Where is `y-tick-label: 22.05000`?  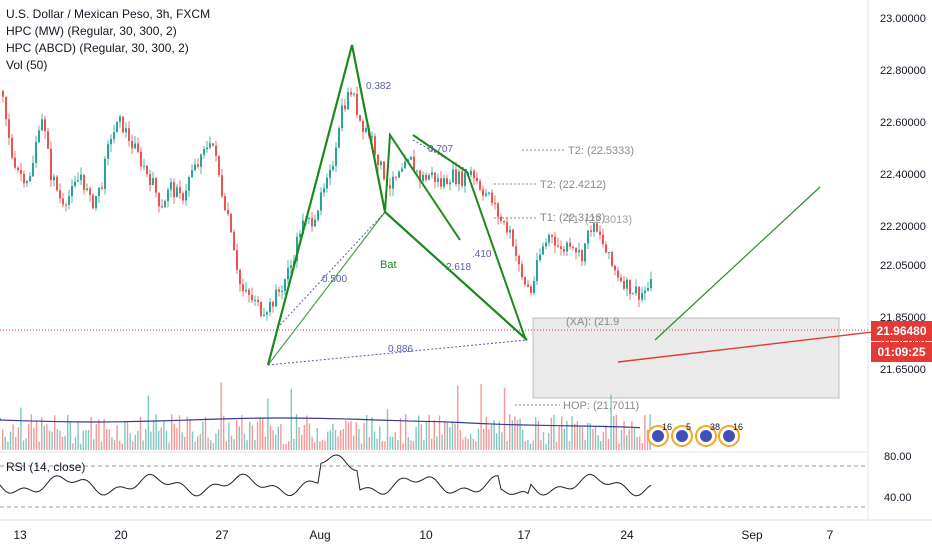 y-tick-label: 22.05000 is located at coordinates (903, 266).